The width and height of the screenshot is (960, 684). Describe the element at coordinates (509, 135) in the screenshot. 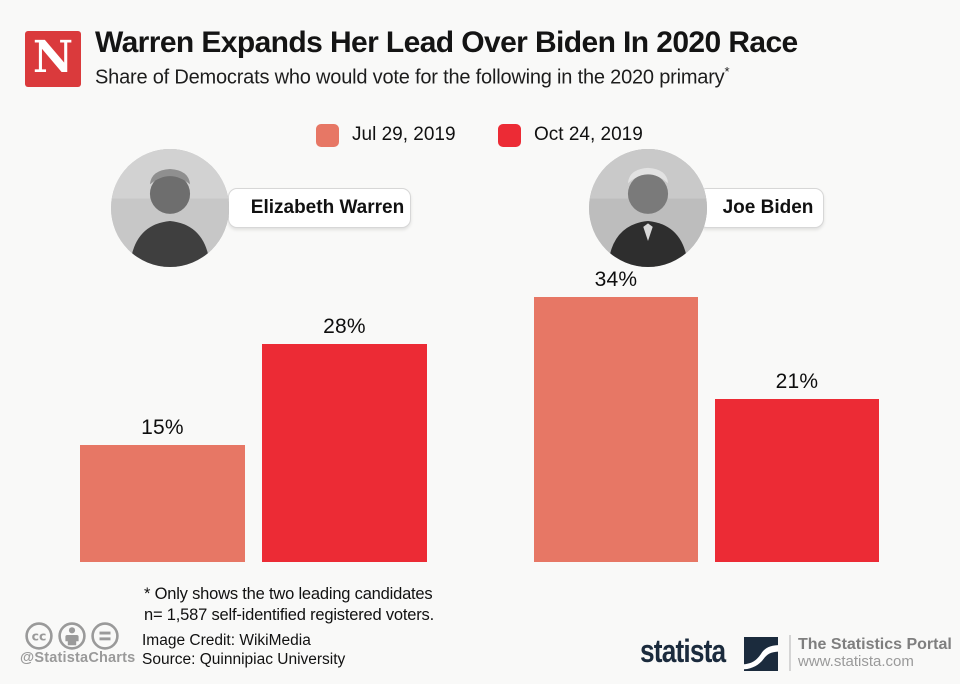

I see `legend-swatch-oct24` at that location.